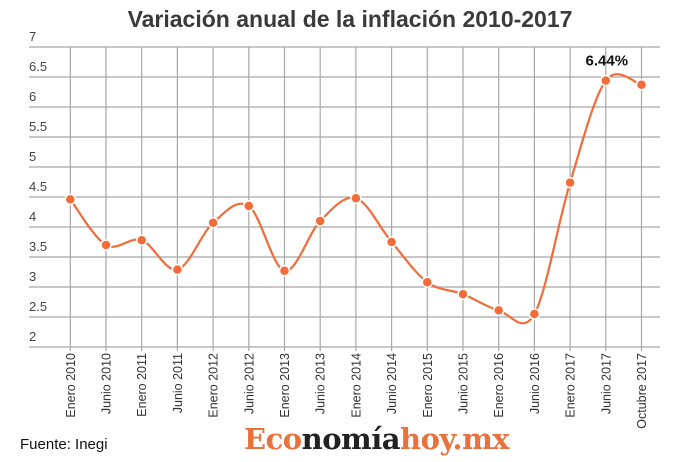  Describe the element at coordinates (499, 385) in the screenshot. I see `x-tick-label: Enero 2016` at that location.